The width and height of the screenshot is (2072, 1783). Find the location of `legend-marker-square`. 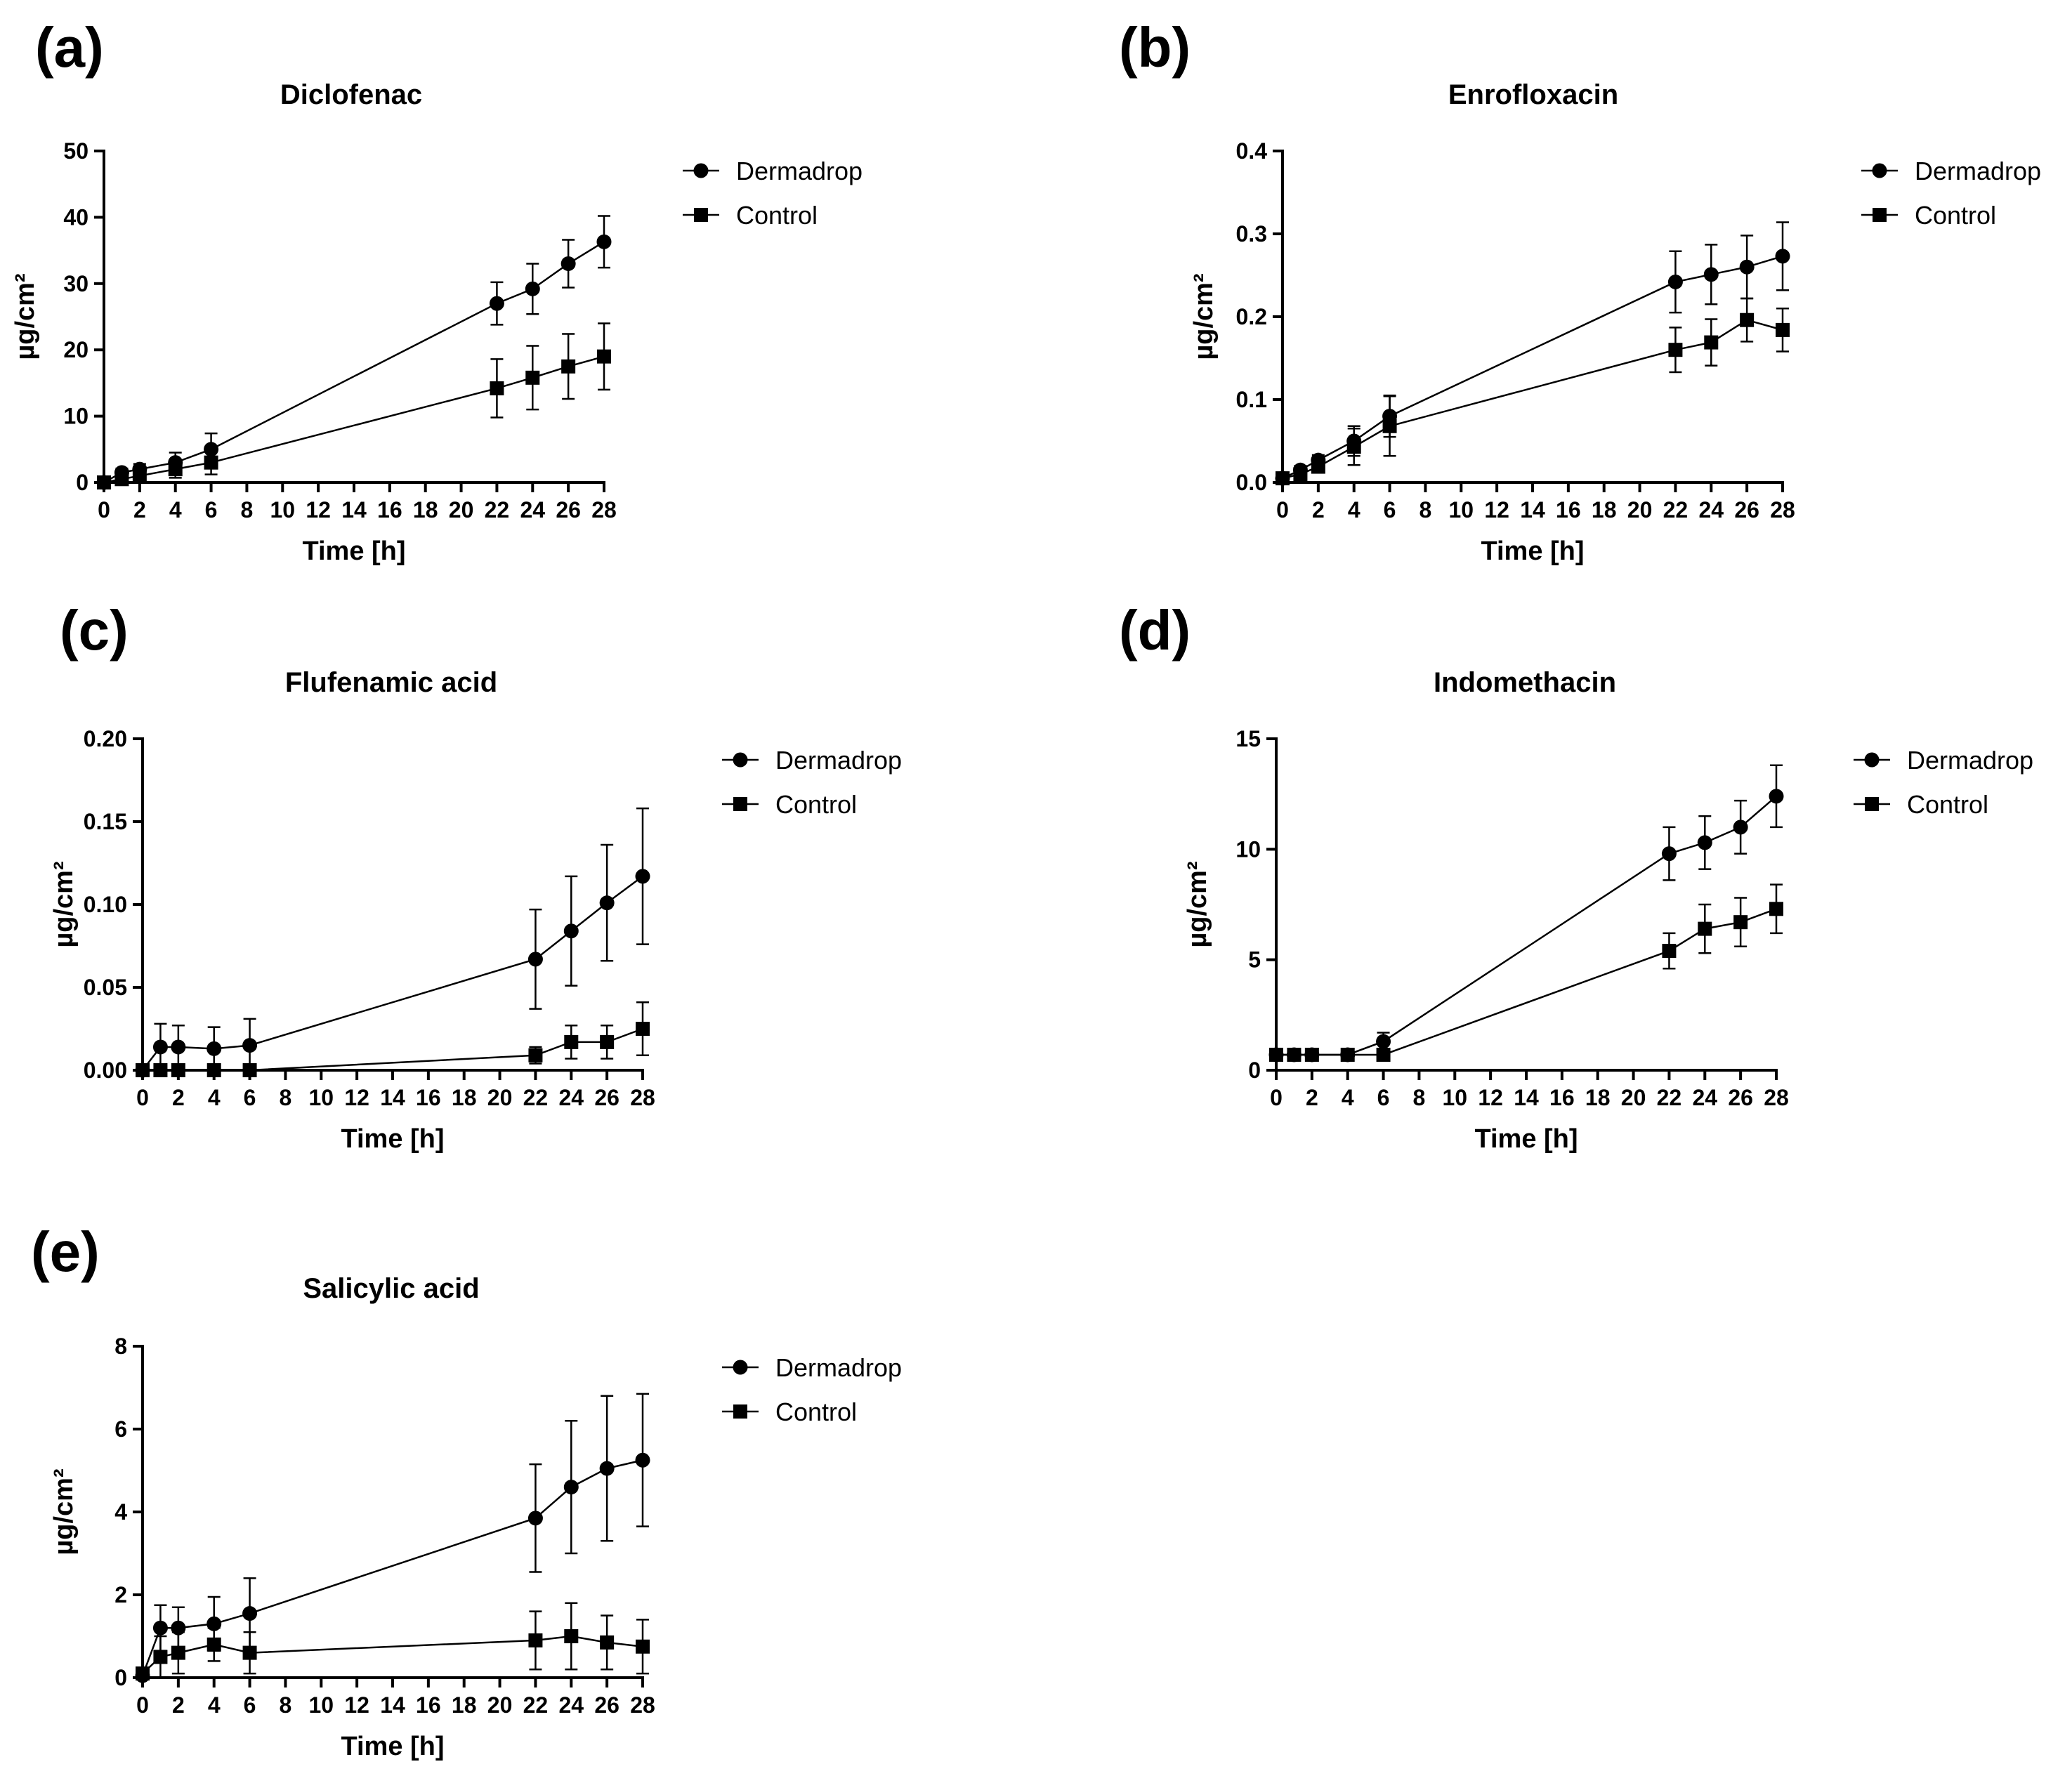

legend-marker-square is located at coordinates (1872, 804).